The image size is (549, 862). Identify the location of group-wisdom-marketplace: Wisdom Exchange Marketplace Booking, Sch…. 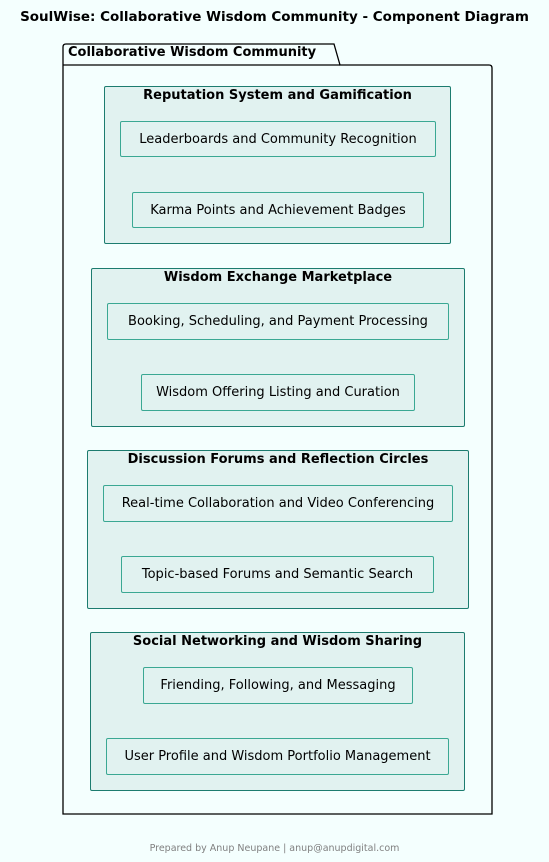
(278, 347).